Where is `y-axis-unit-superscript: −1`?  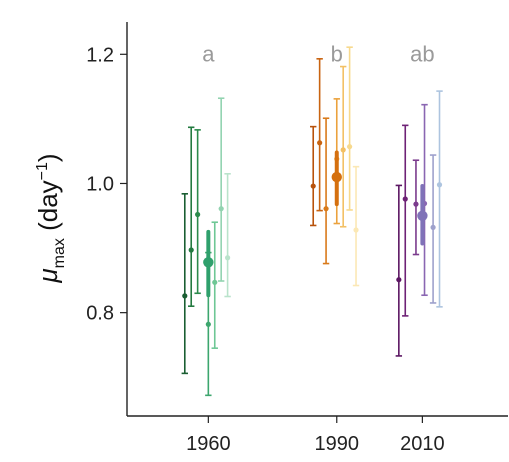 y-axis-unit-superscript: −1 is located at coordinates (42, 171).